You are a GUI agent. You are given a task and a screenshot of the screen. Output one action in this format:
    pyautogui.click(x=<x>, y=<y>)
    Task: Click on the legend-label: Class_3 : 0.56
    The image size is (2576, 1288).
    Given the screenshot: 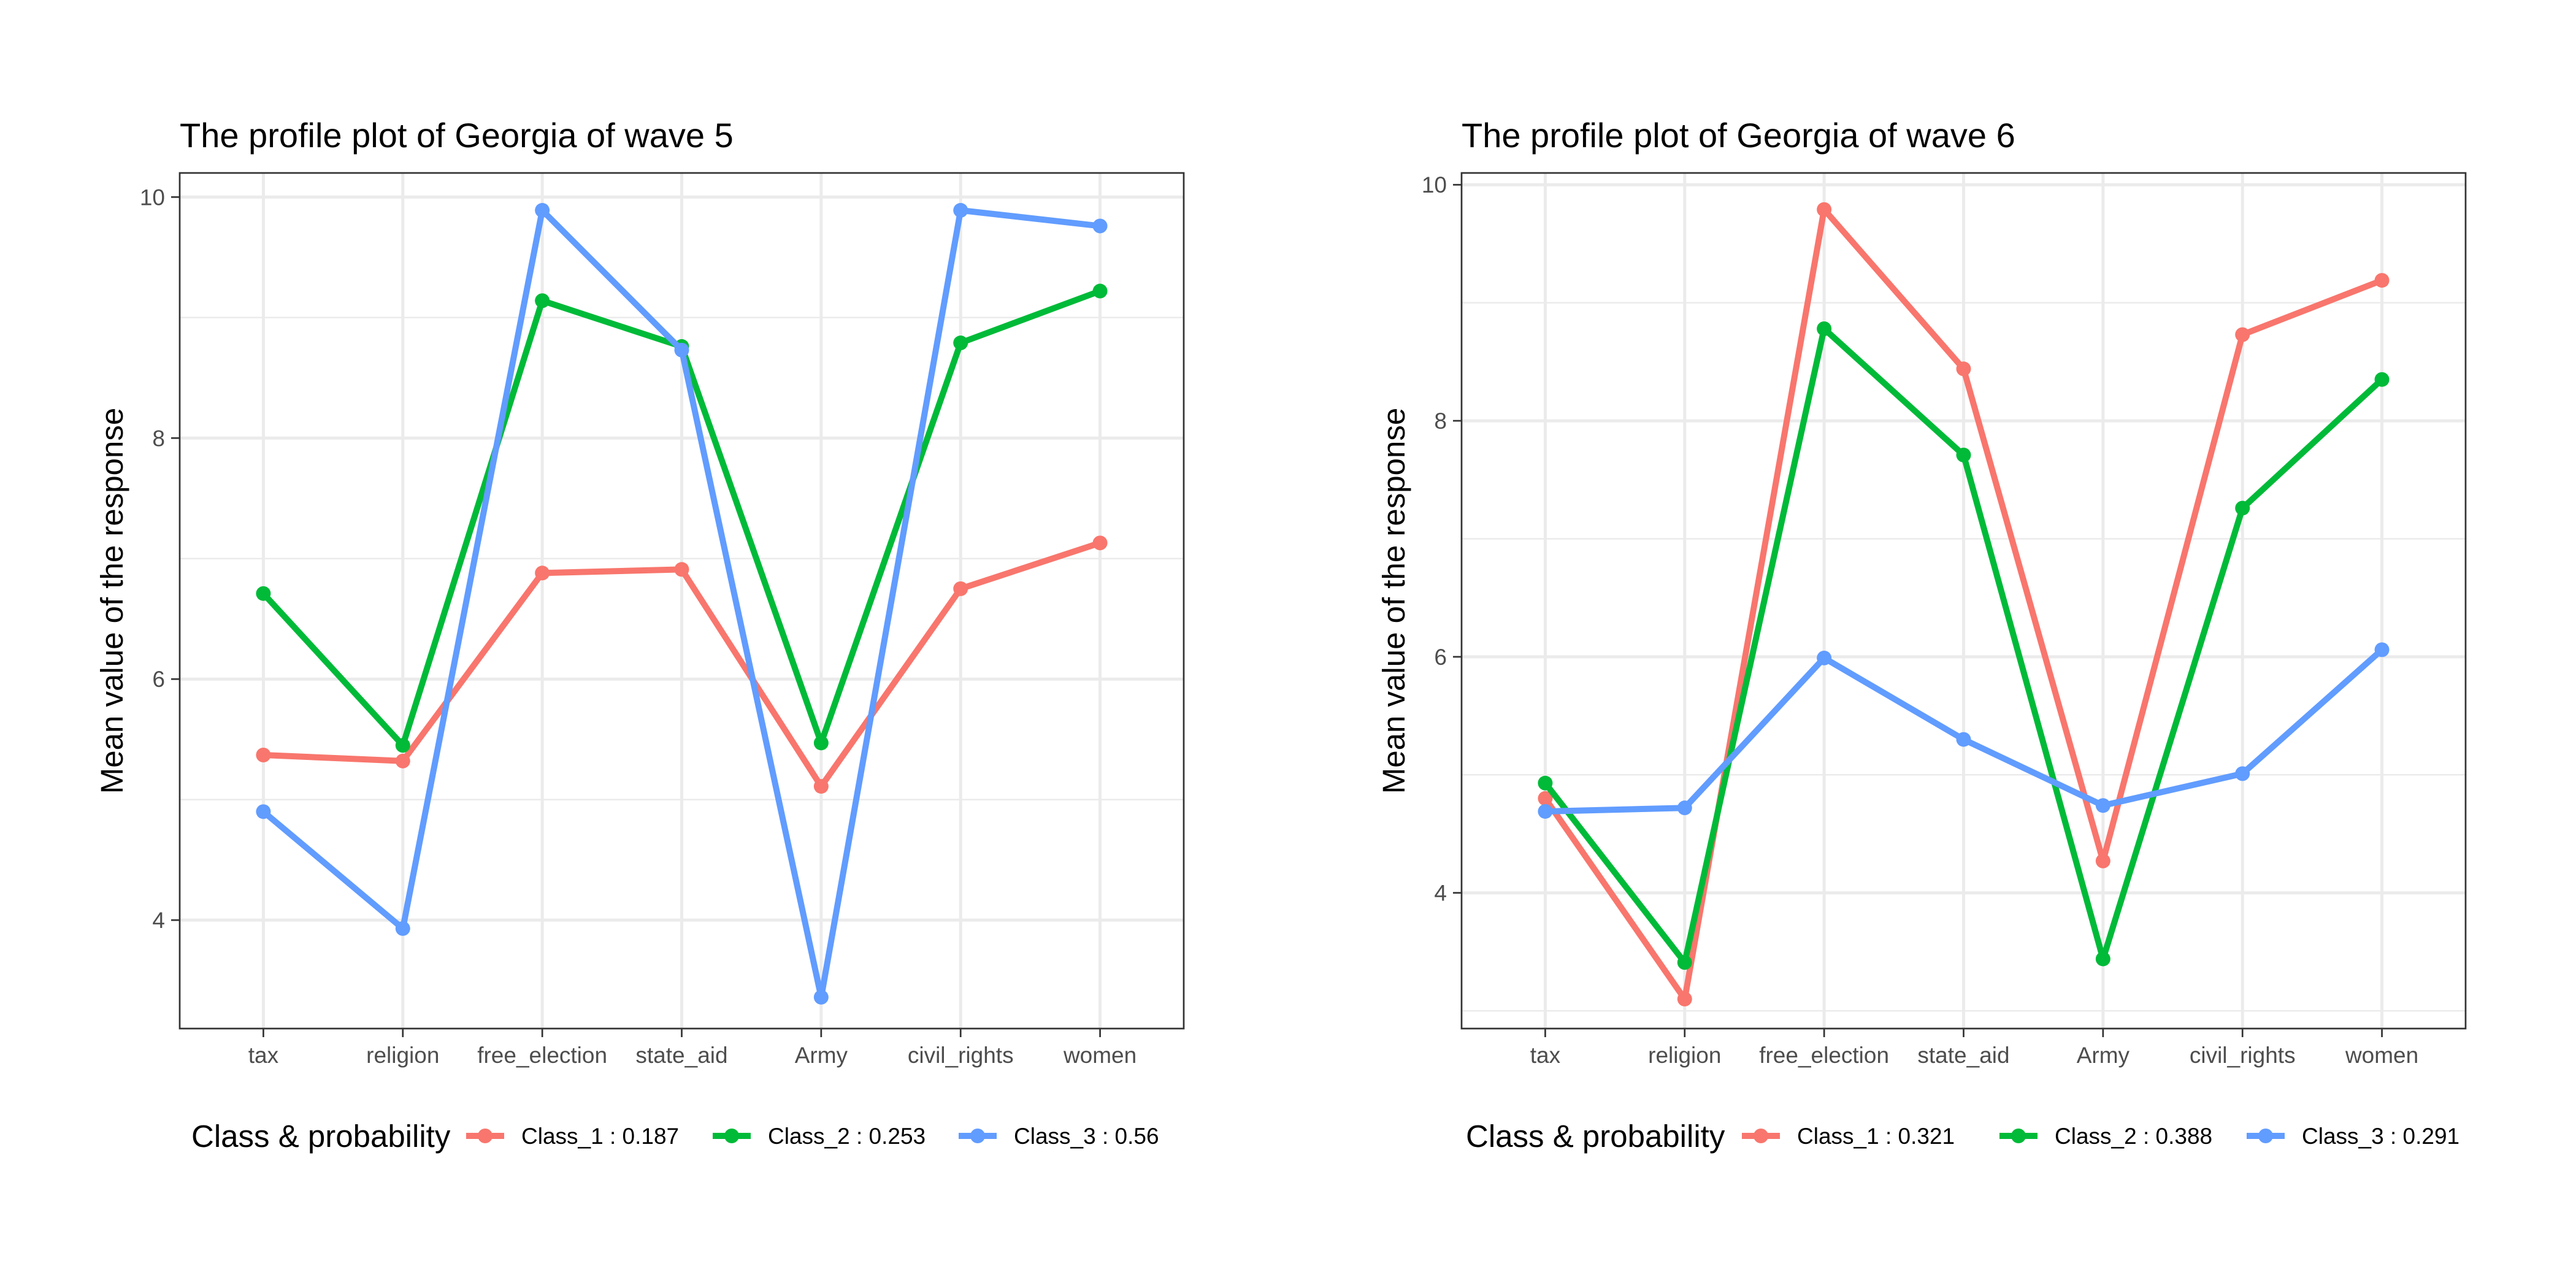 What is the action you would take?
    pyautogui.click(x=1086, y=1136)
    